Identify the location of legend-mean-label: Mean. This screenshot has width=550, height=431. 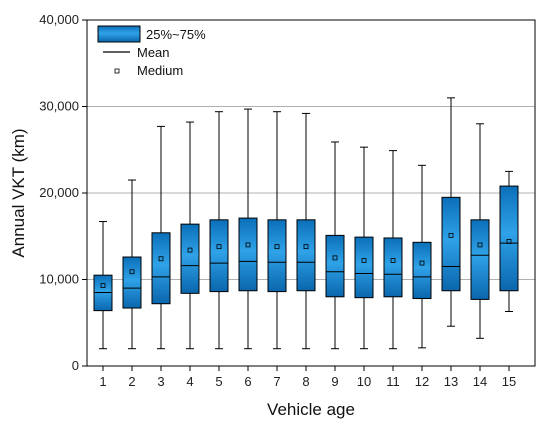
(153, 52).